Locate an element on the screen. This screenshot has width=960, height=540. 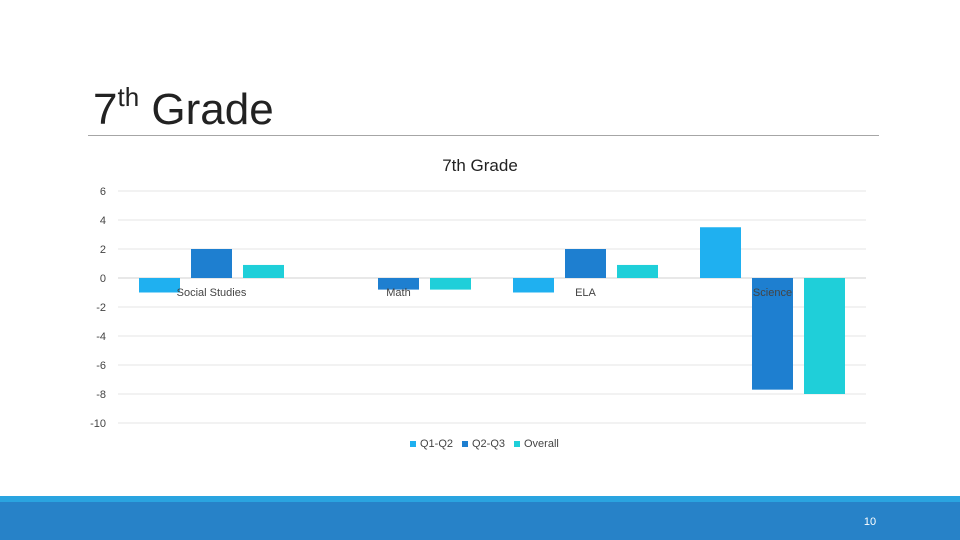
category-label: Science is located at coordinates (772, 293).